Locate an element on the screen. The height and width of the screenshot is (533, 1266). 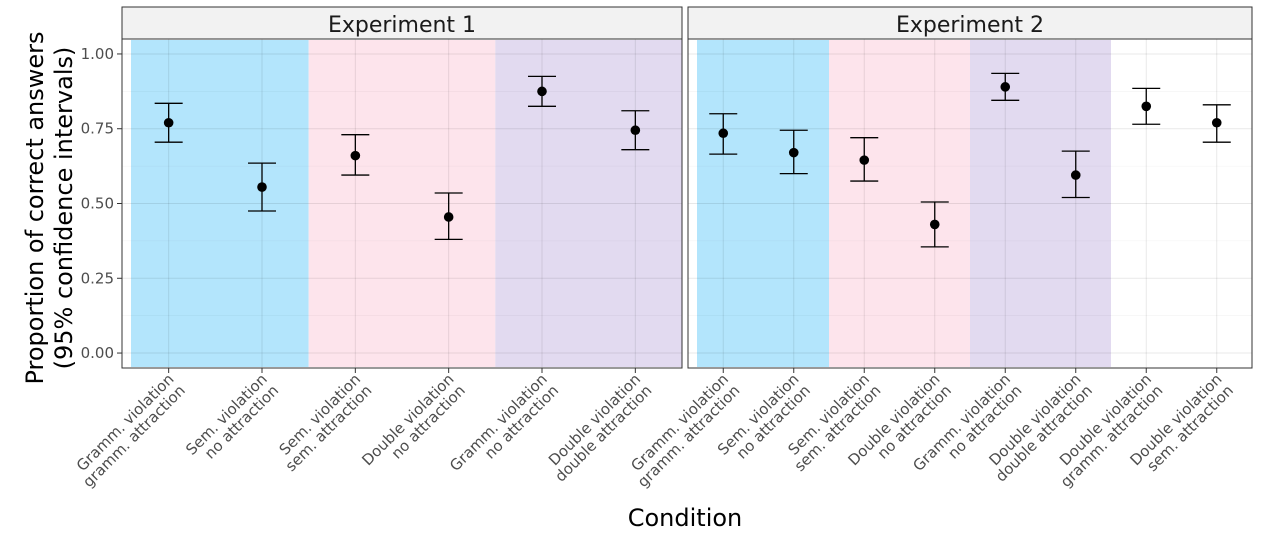
x-tick-label: Sem. violationno attraction is located at coordinates (232, 420).